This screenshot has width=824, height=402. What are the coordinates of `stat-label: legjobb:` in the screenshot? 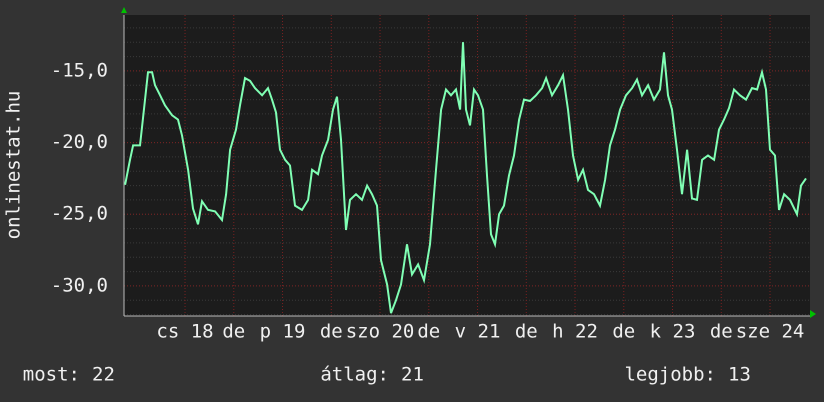 It's located at (670, 375).